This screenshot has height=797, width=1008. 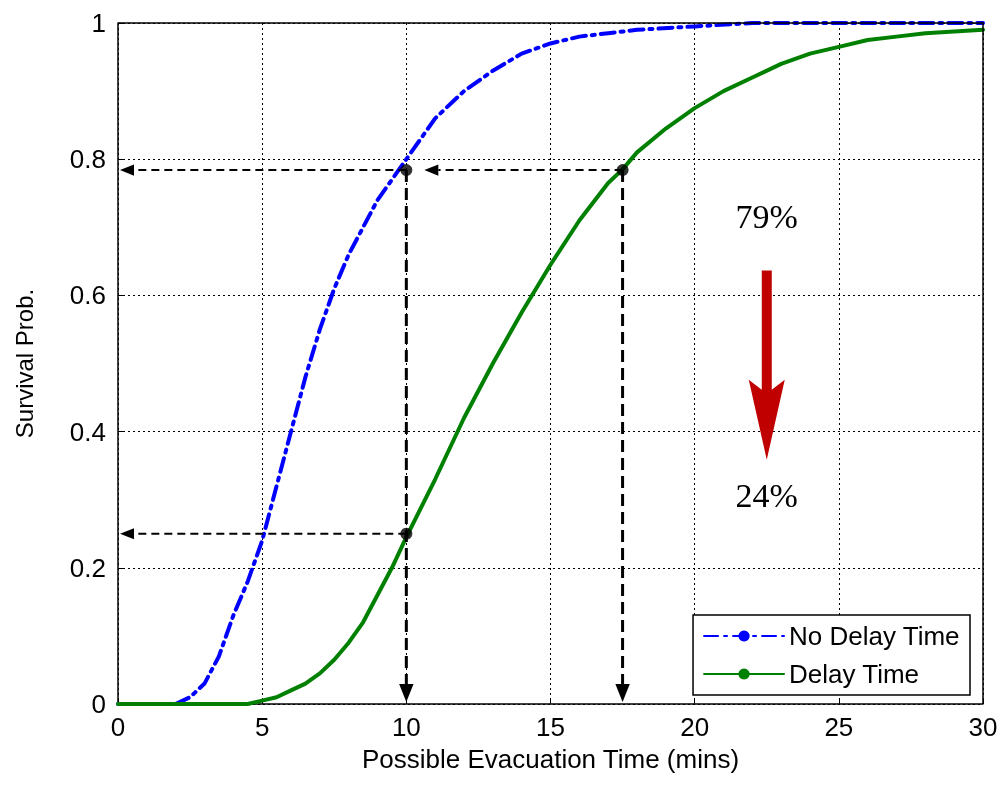 I want to click on legend-label: Delay Time, so click(x=854, y=674).